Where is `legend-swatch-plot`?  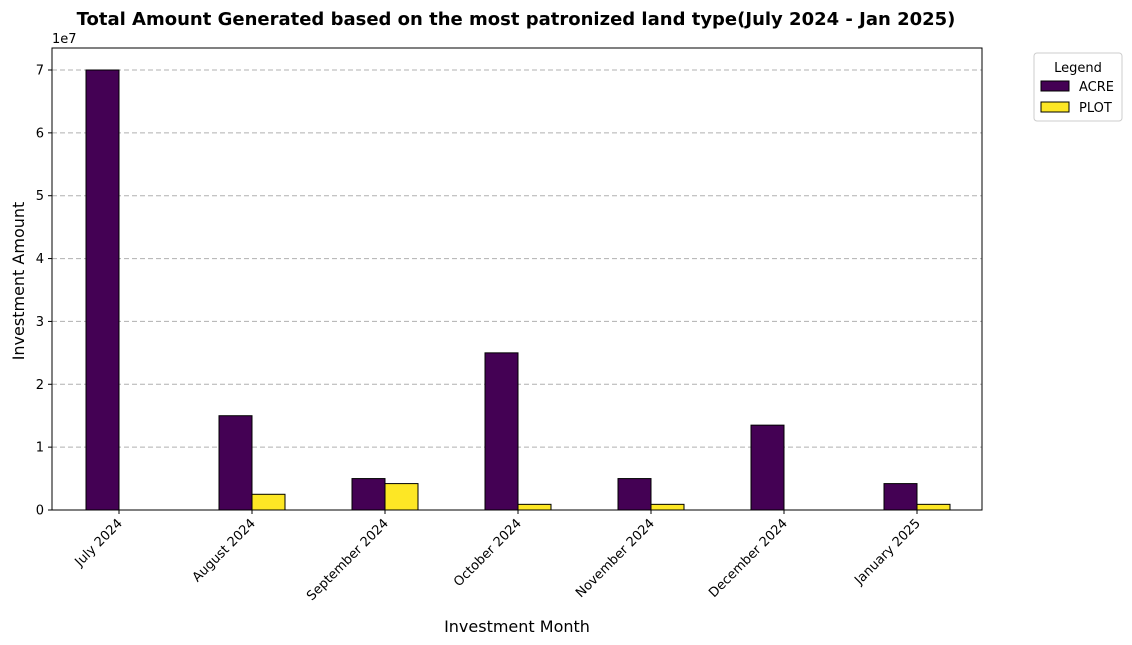
legend-swatch-plot is located at coordinates (1055, 107).